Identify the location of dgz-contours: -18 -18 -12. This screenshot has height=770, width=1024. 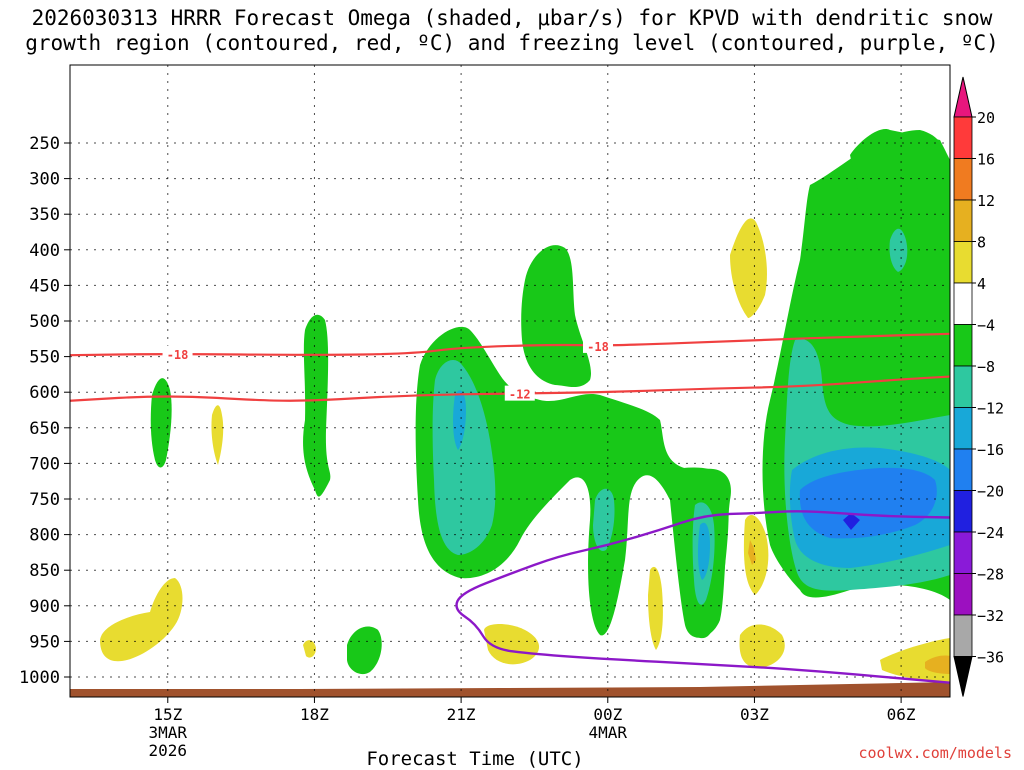
(510, 367).